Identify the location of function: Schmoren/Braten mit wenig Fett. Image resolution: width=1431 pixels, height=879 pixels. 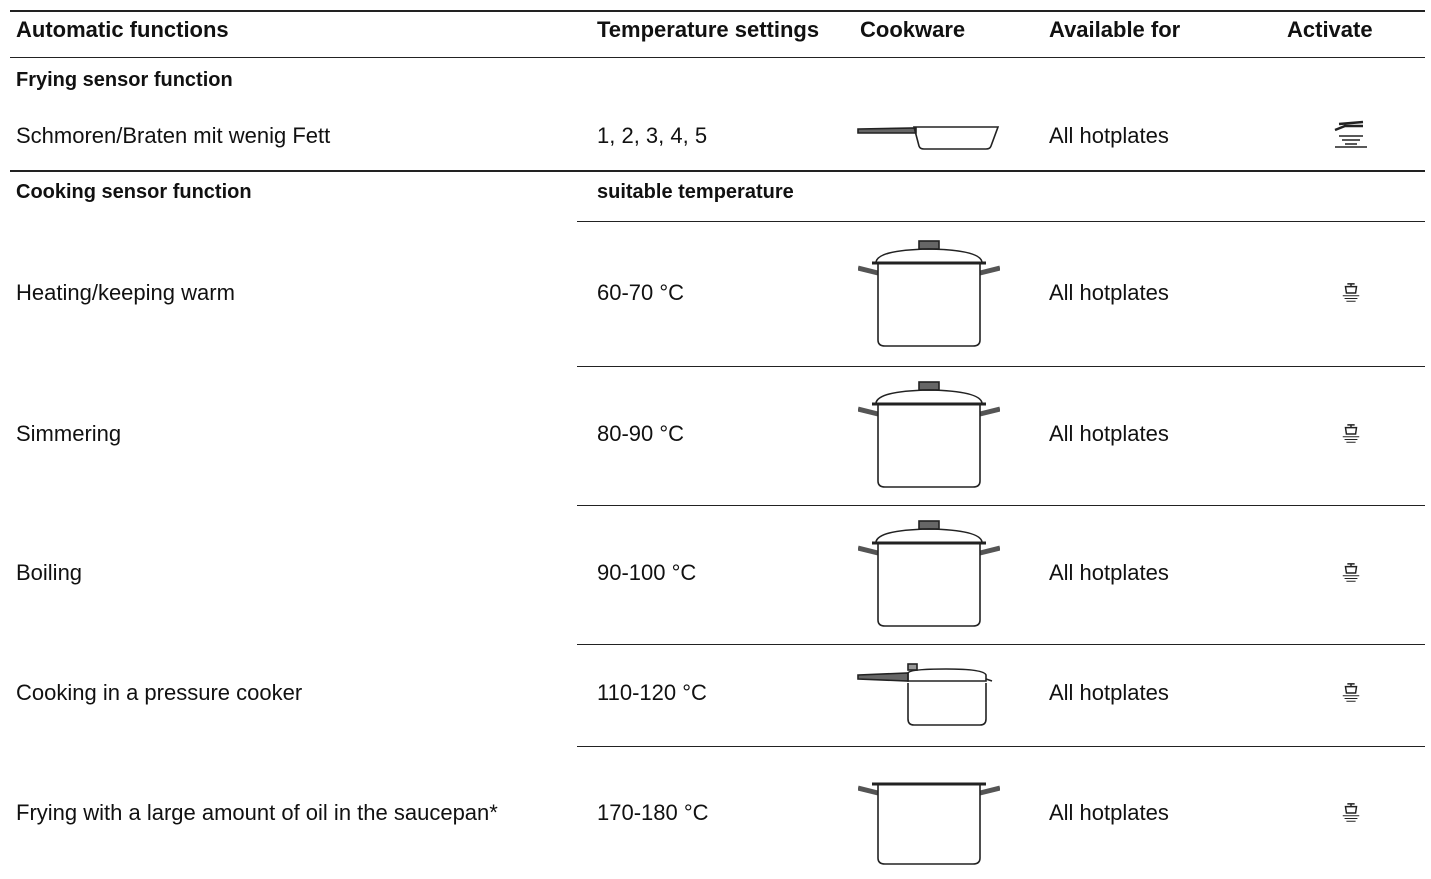
(173, 135).